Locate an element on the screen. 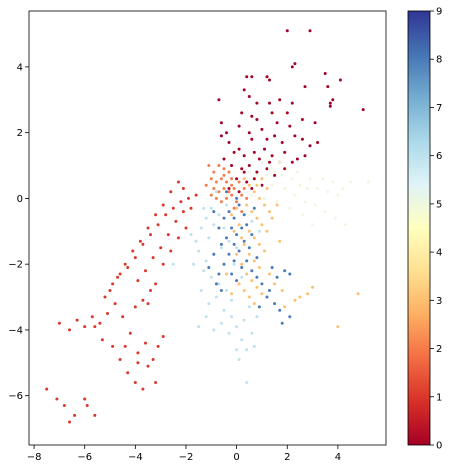 This screenshot has height=470, width=450. colorbar-tick-label: 9 is located at coordinates (439, 12).